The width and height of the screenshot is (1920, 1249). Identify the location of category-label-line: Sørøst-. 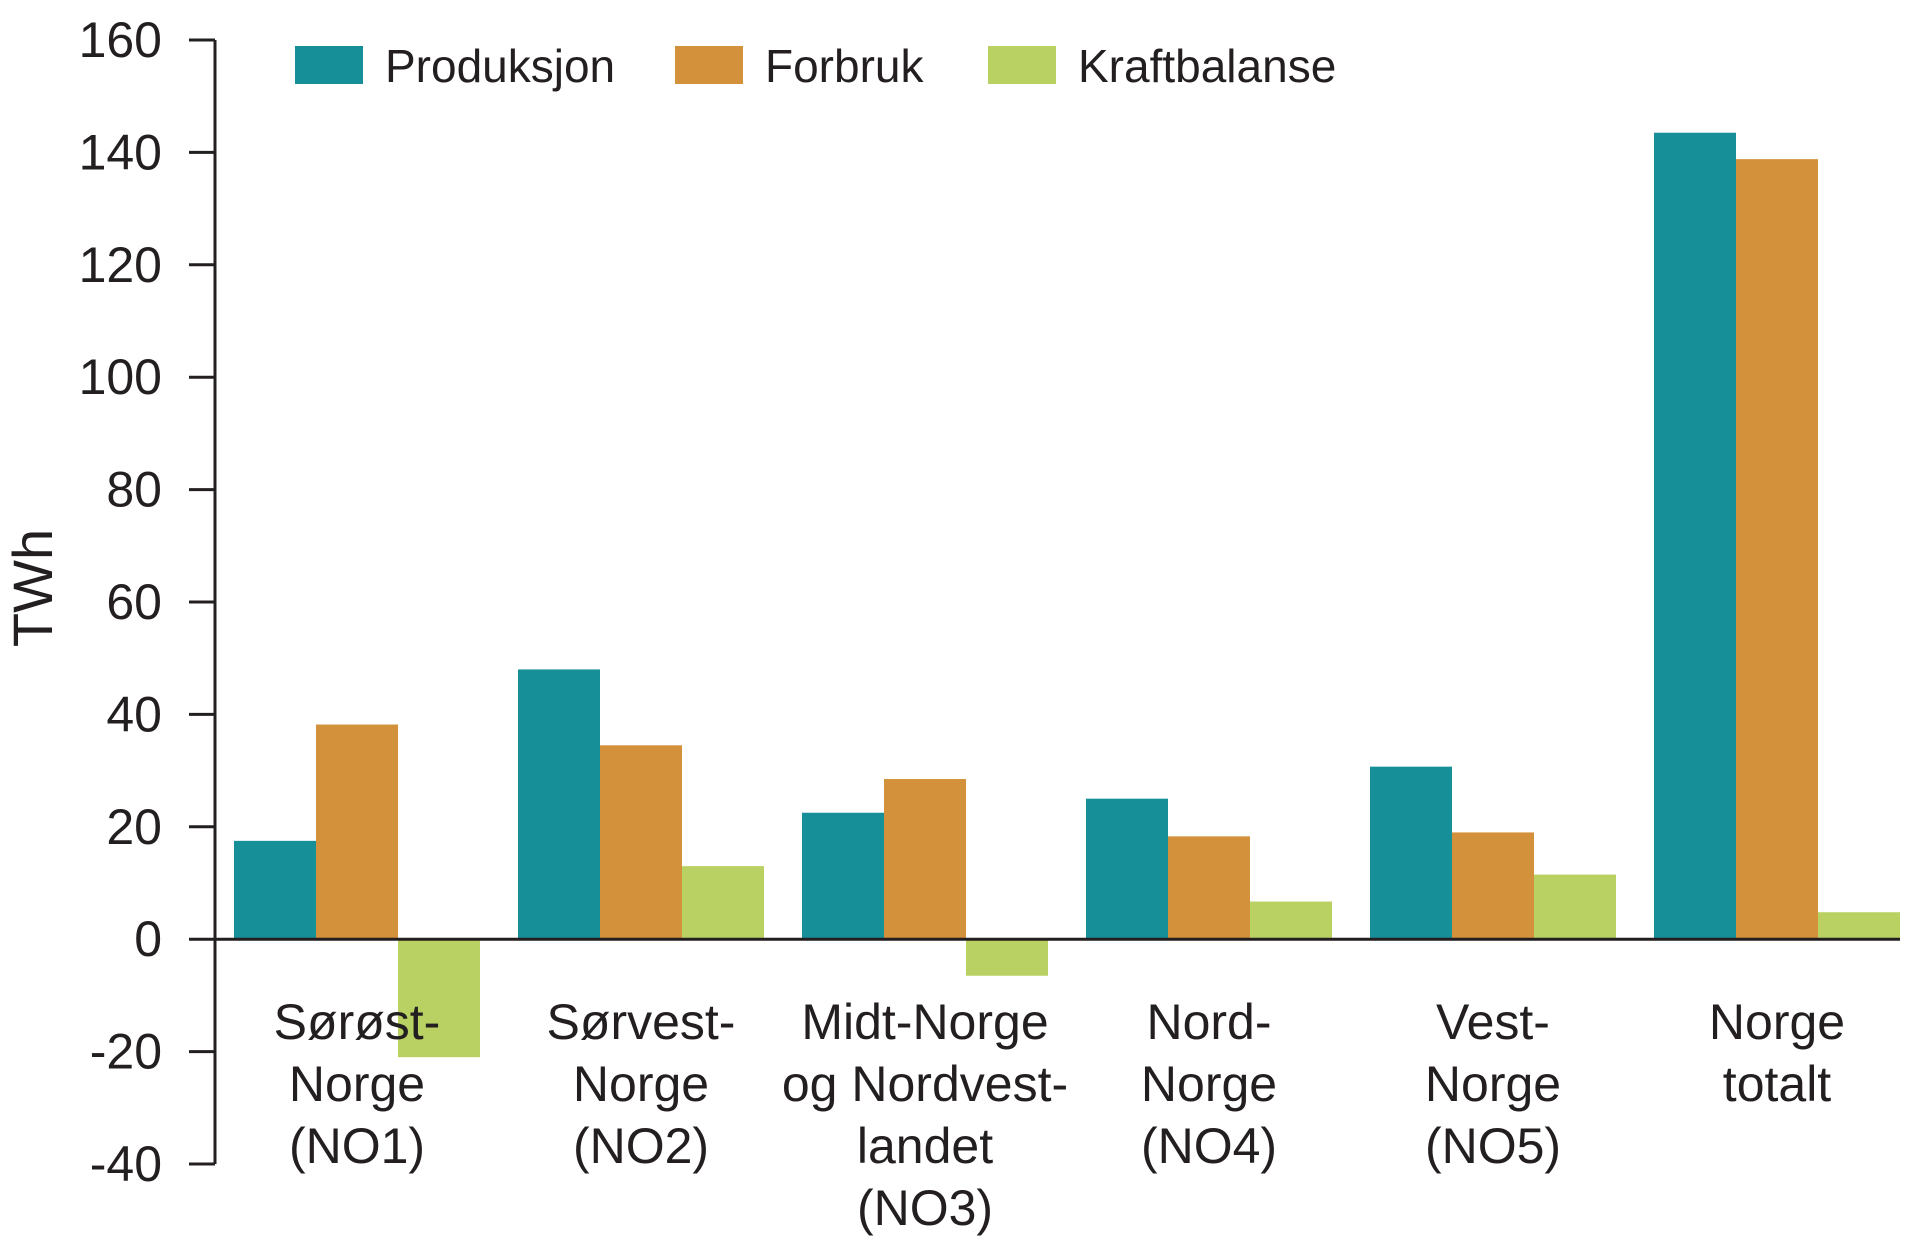
(357, 1022).